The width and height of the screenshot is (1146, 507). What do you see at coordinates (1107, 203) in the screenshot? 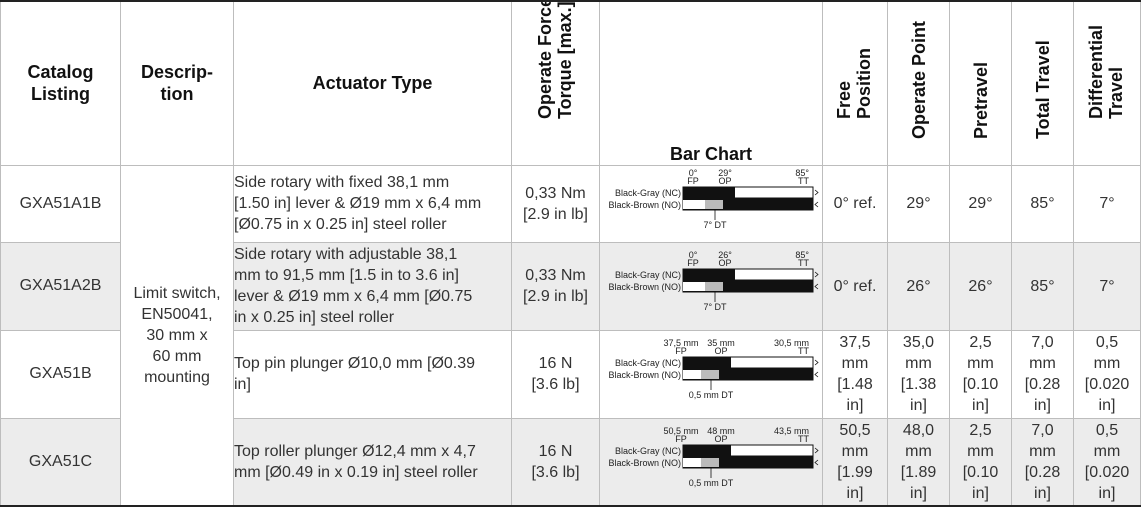
I see `diff-cell: 7°` at bounding box center [1107, 203].